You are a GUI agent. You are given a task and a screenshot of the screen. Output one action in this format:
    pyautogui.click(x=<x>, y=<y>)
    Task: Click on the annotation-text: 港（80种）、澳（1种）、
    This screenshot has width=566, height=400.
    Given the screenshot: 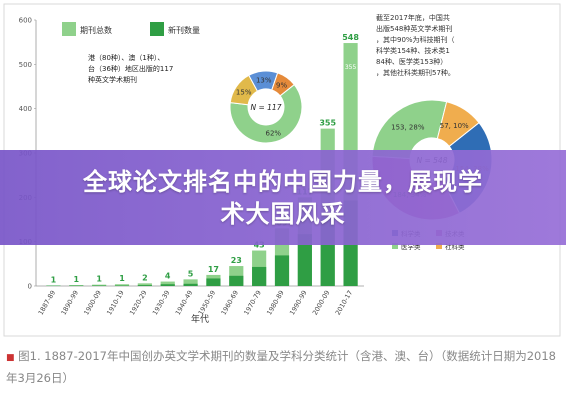 What is the action you would take?
    pyautogui.click(x=126, y=57)
    